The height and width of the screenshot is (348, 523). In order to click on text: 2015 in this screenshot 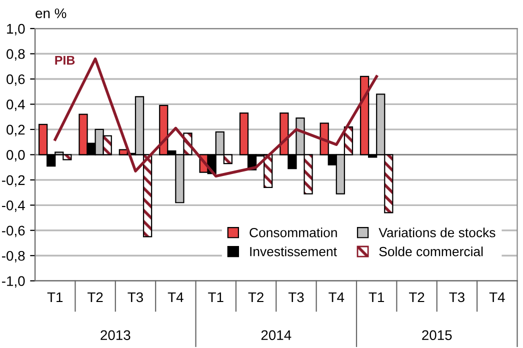, I will do `click(437, 335)`.